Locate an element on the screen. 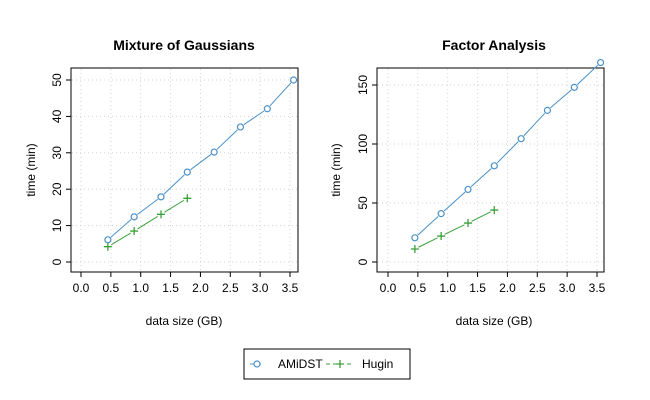 The image size is (650, 400). legend-label-hugin: Hugin is located at coordinates (377, 364).